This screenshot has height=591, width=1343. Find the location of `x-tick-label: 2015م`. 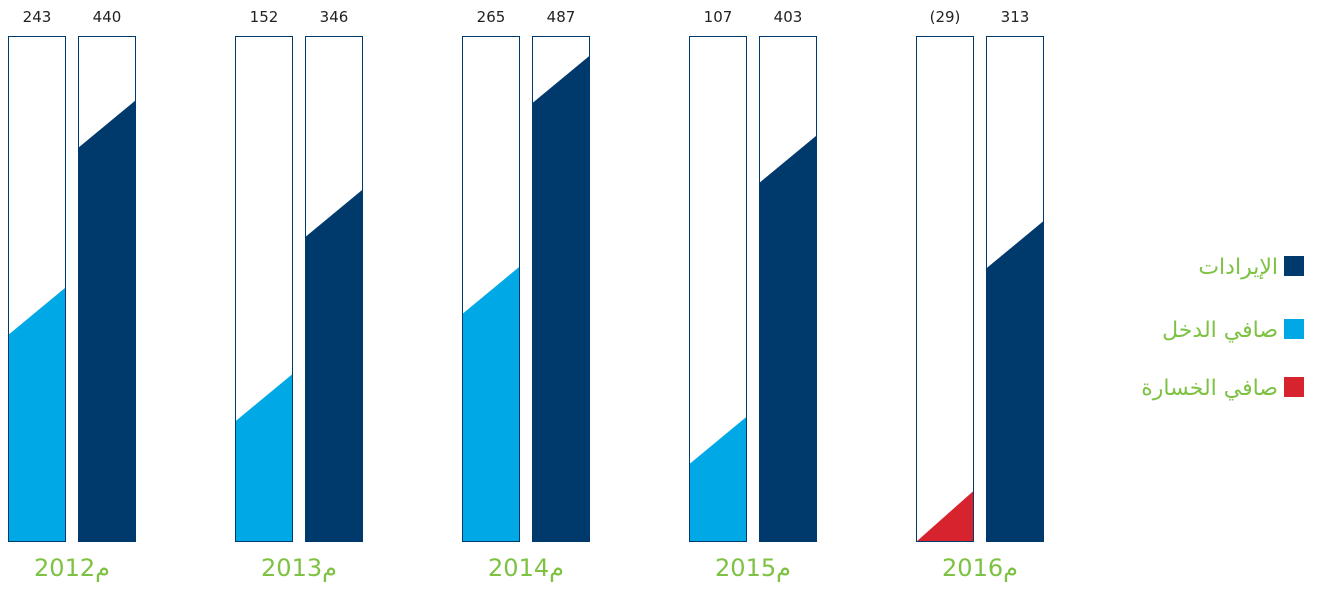

x-tick-label: 2015م is located at coordinates (753, 568).